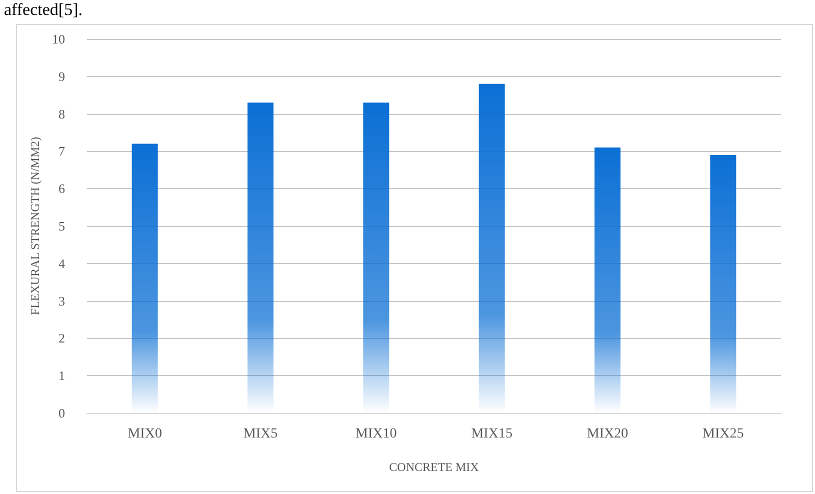  I want to click on x-tick-label: MIX15, so click(491, 434).